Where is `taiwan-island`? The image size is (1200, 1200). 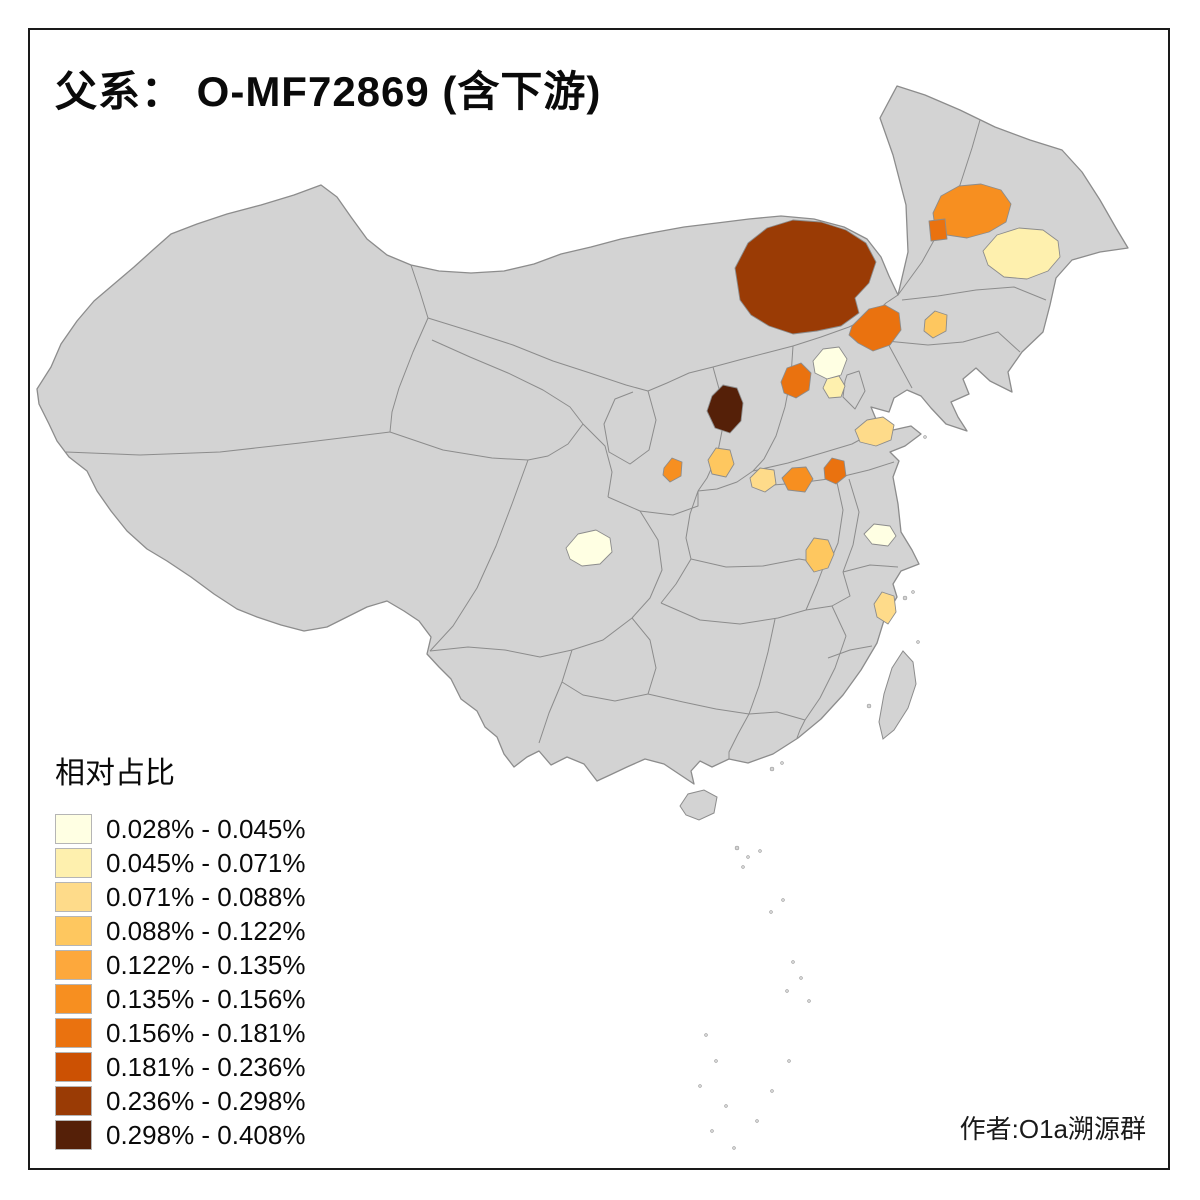 taiwan-island is located at coordinates (897, 695).